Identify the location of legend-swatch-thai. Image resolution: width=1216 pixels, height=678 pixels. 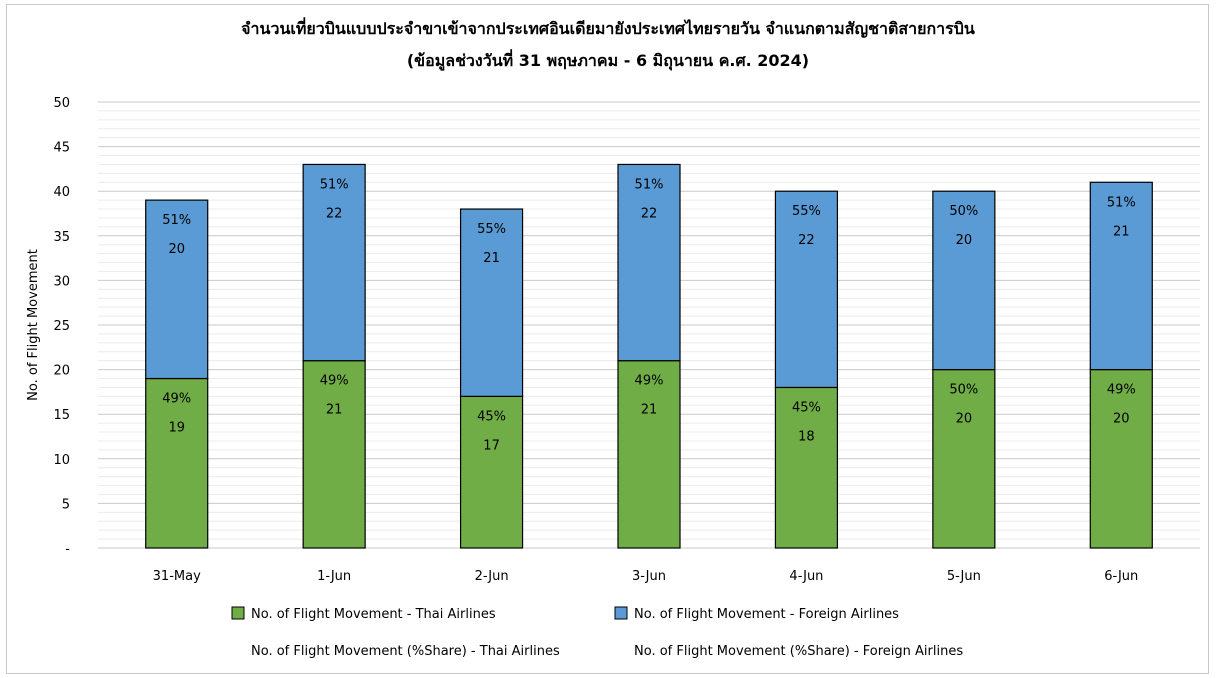
(238, 613).